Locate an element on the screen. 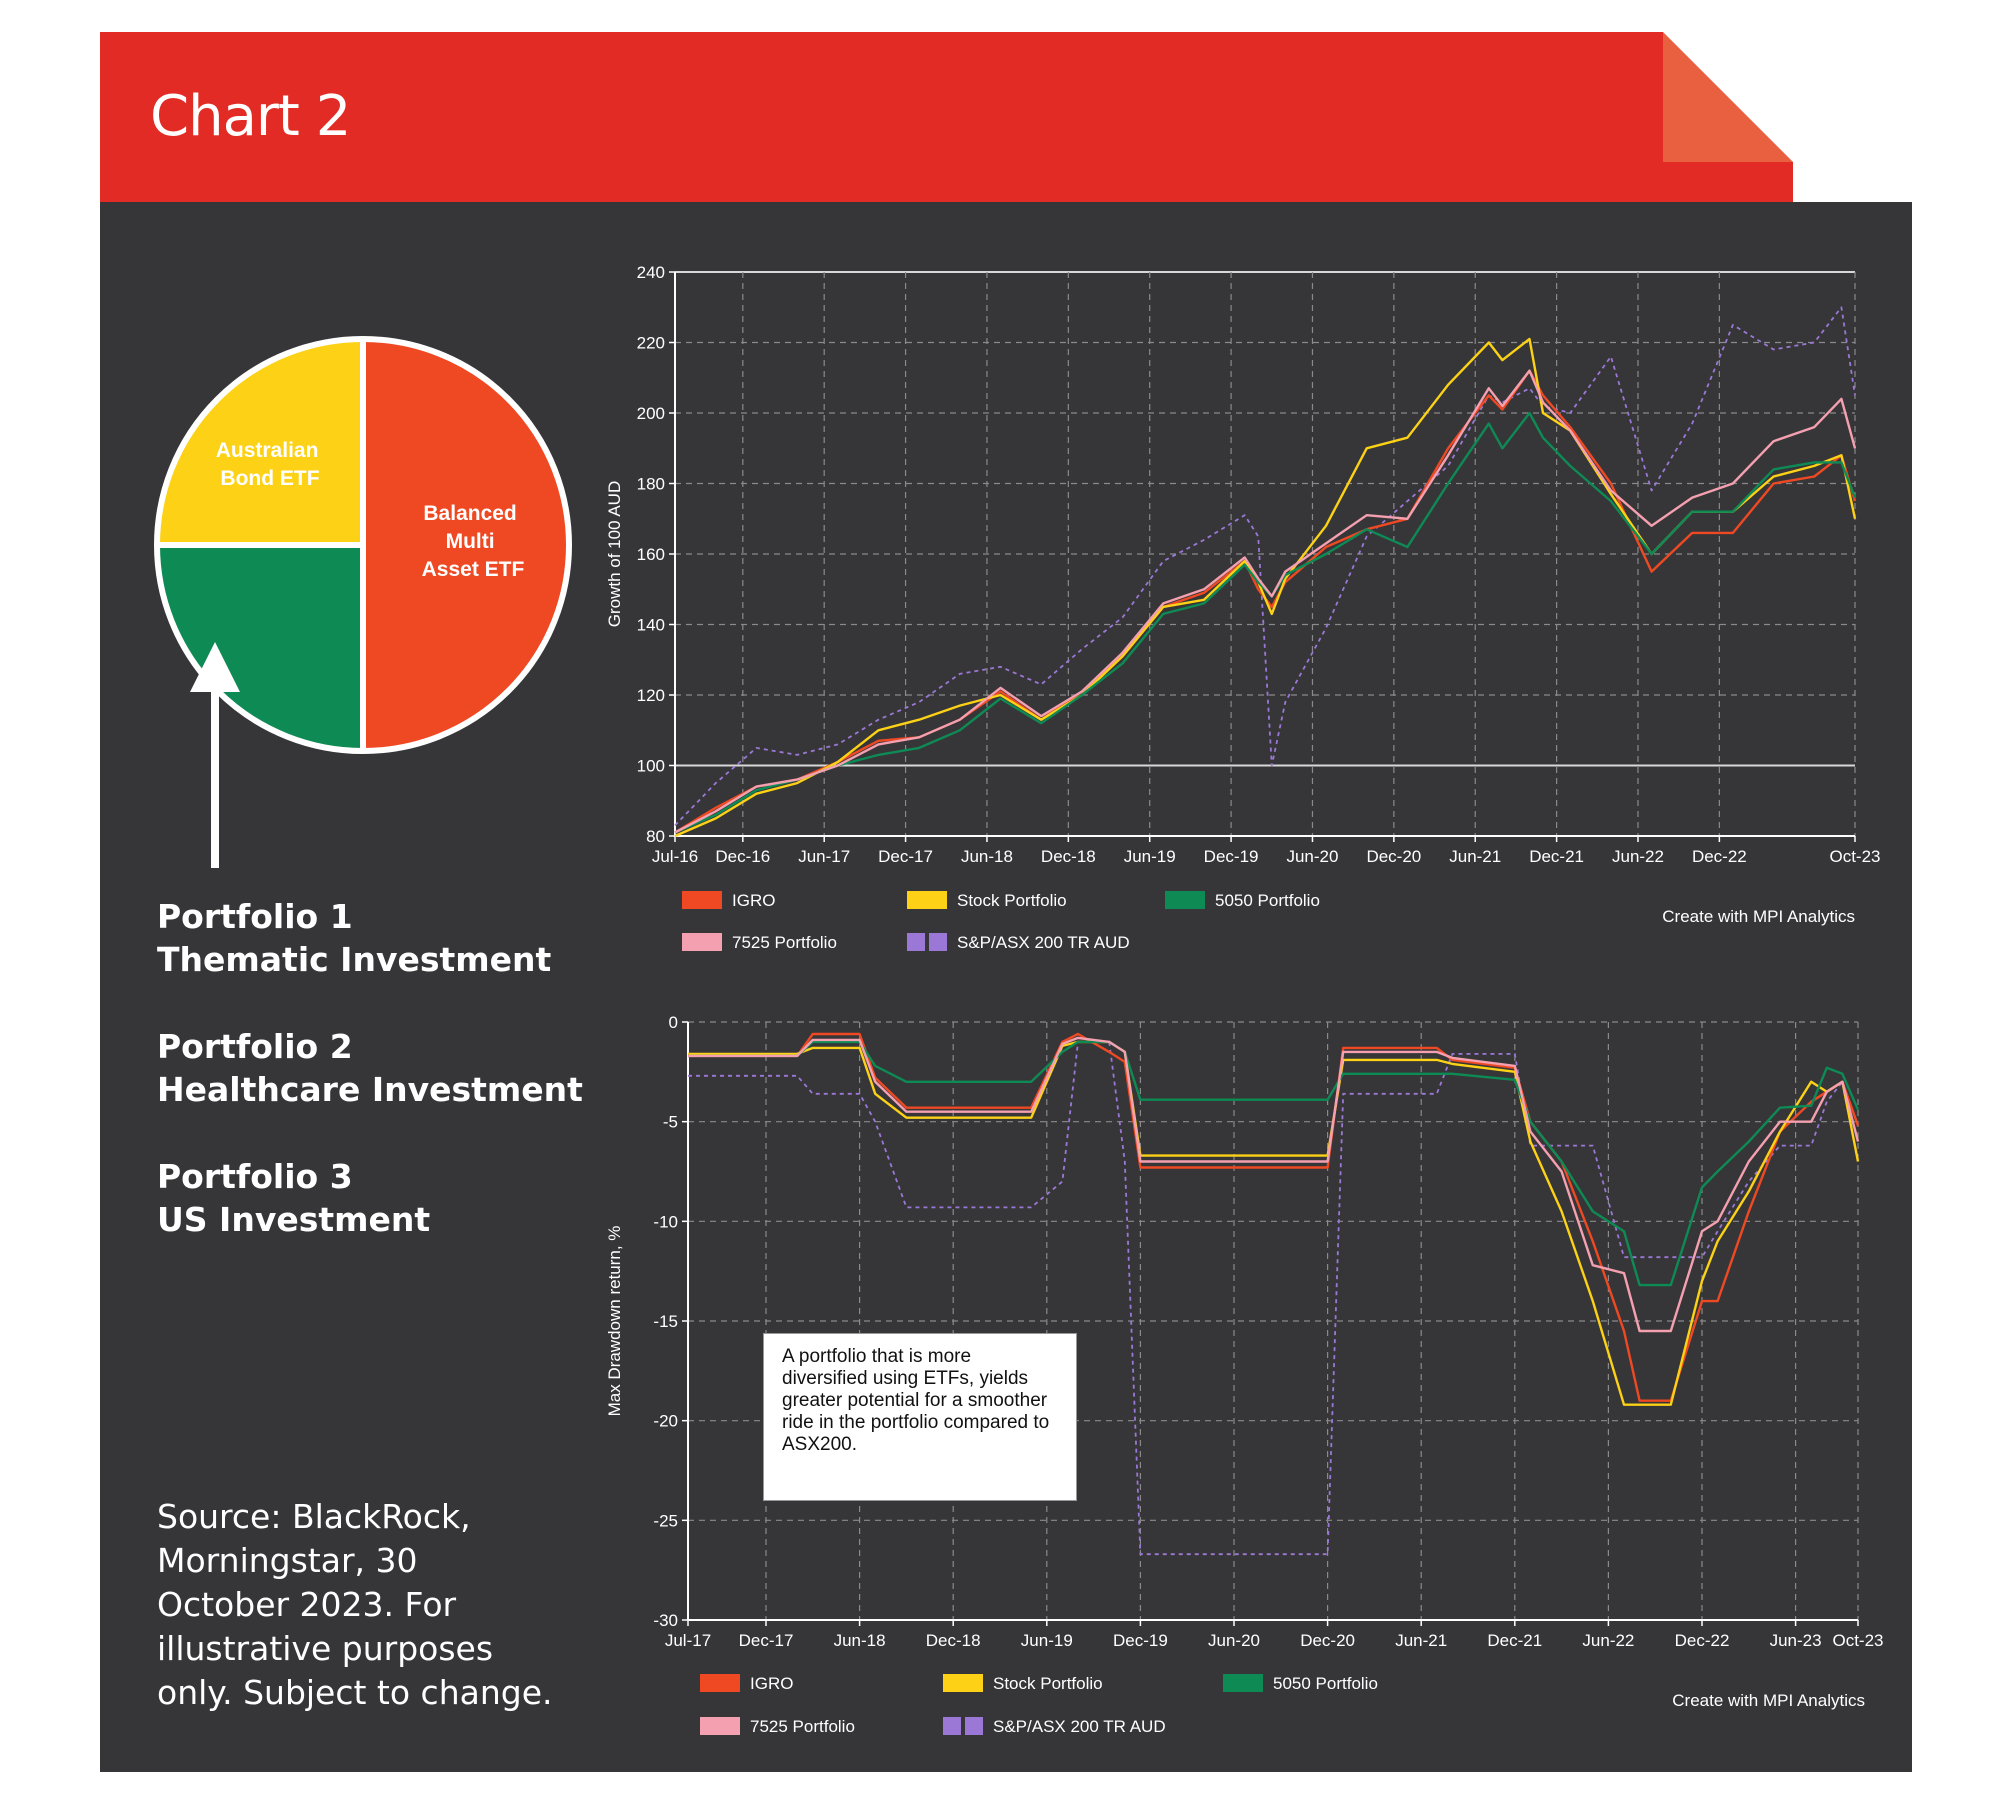 Image resolution: width=2000 pixels, height=1795 pixels. portfolio-1: Portfolio 1 Thematic Investment is located at coordinates (354, 938).